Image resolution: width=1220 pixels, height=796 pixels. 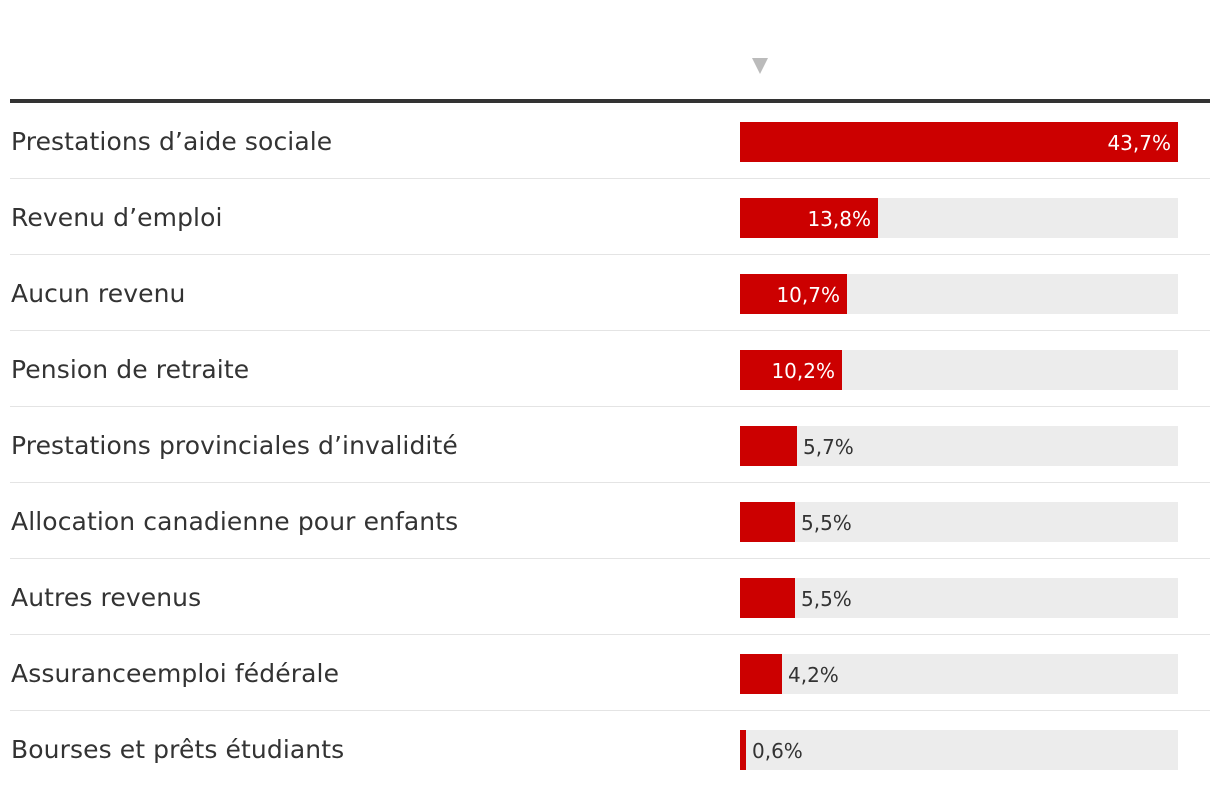 What do you see at coordinates (803, 371) in the screenshot?
I see `data-label: 10,2%` at bounding box center [803, 371].